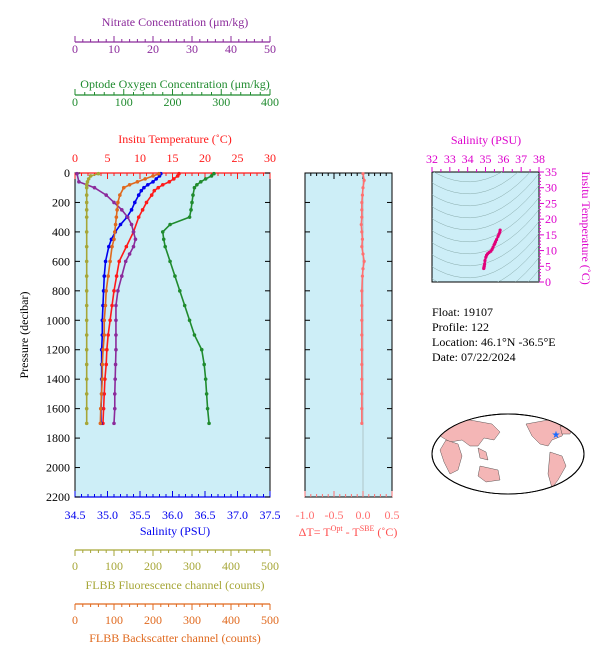 This screenshot has height=663, width=609. I want to click on salinity-tick-label: 35.0, so click(107, 515).